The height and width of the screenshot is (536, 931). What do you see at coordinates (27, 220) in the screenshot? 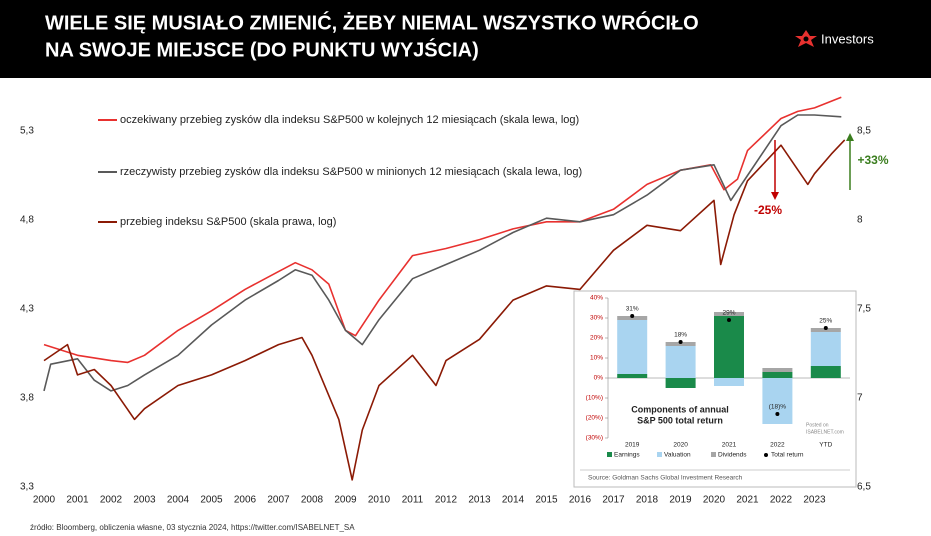
I see `y-tick-label: 4,8` at bounding box center [27, 220].